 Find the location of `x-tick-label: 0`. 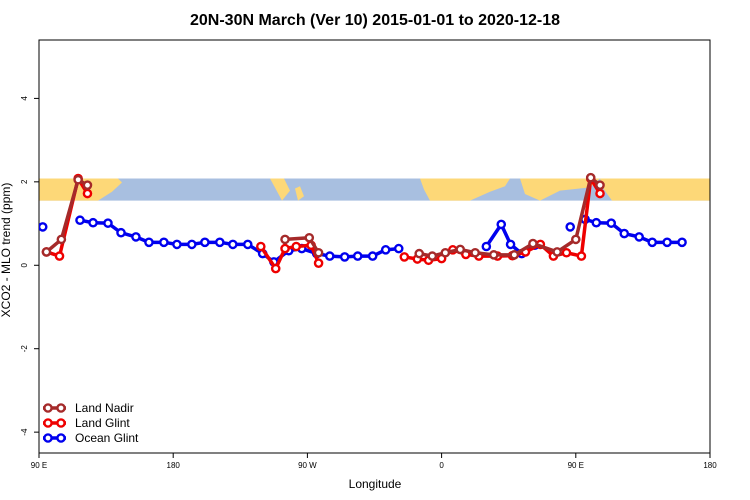

x-tick-label: 0 is located at coordinates (441, 465).